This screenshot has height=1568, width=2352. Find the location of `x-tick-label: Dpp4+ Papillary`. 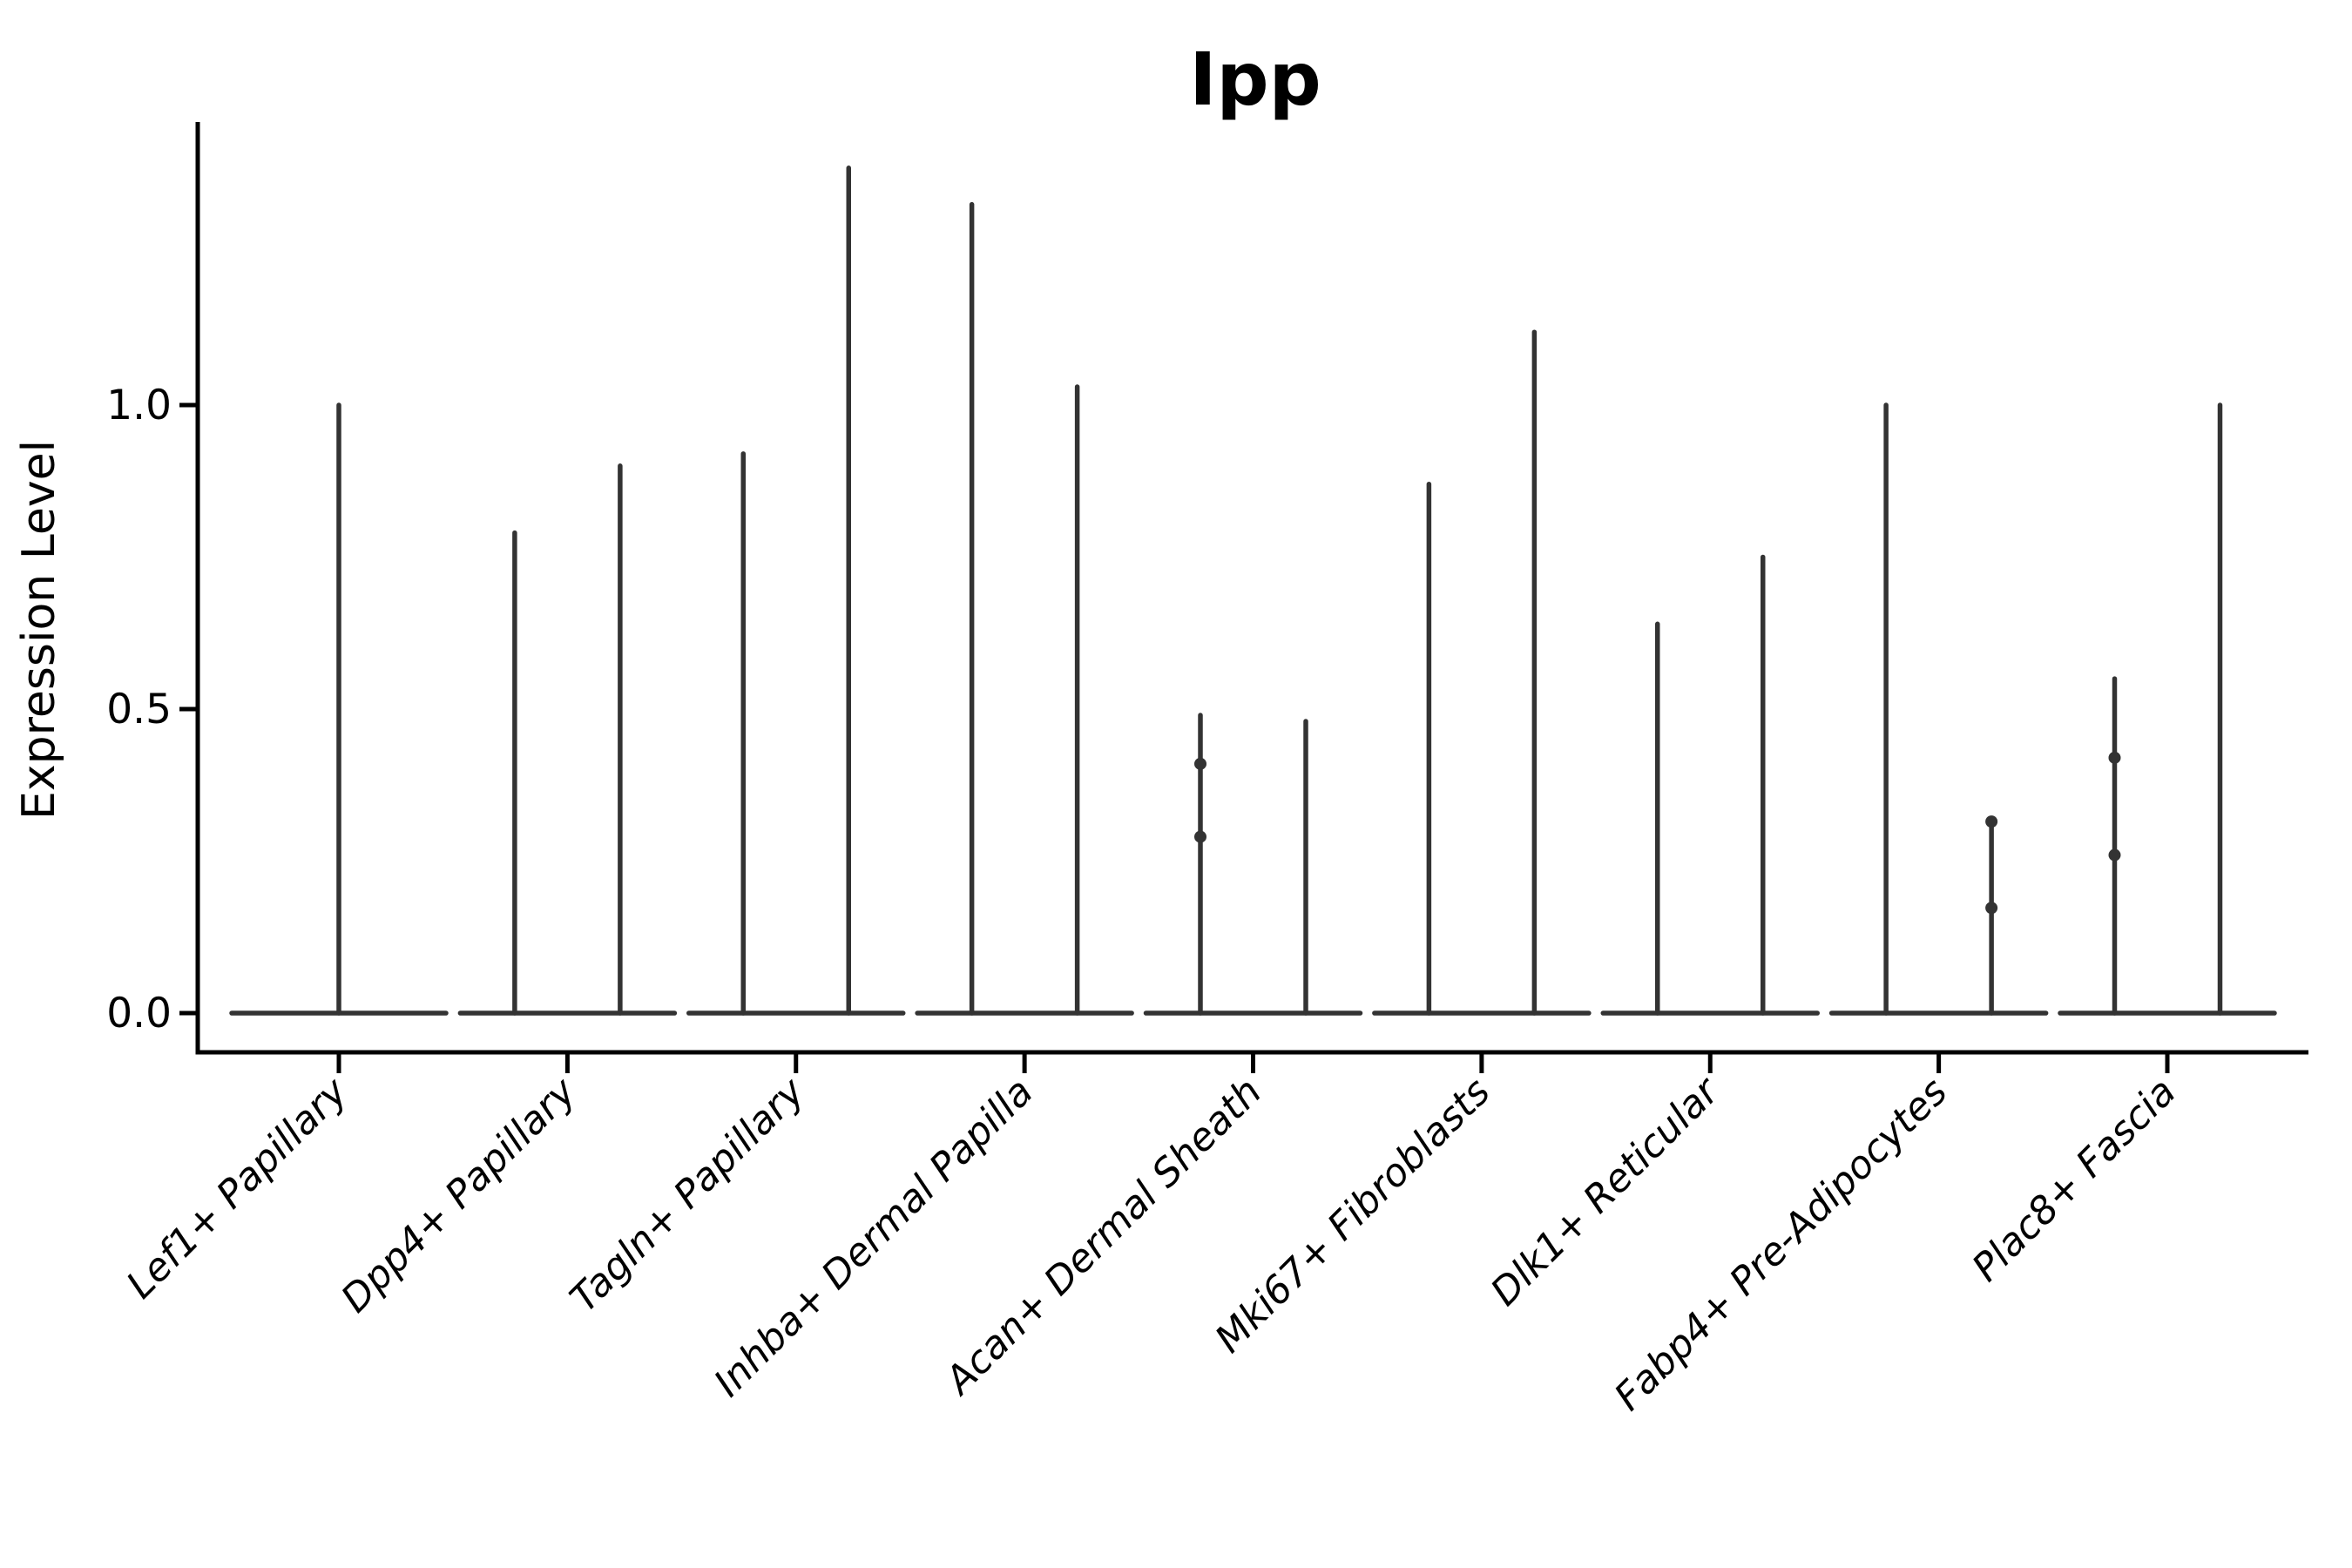

x-tick-label: Dpp4+ Papillary is located at coordinates (459, 1195).